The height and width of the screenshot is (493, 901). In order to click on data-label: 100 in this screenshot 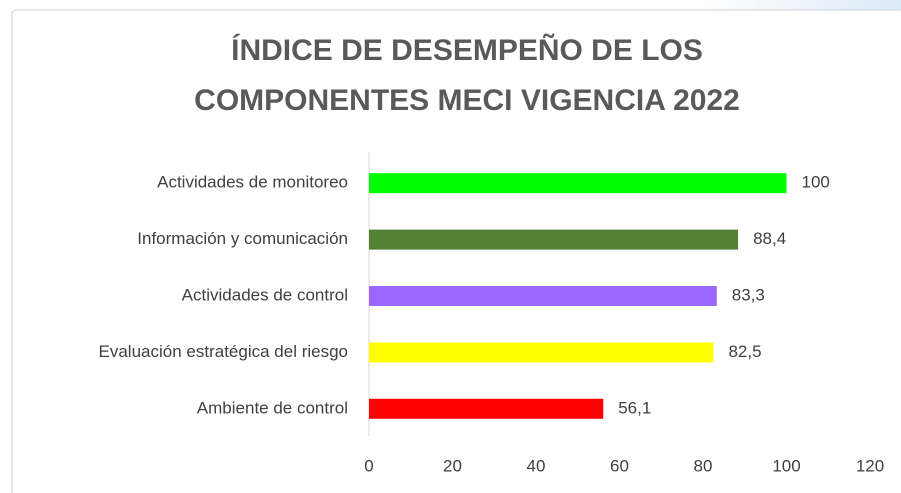, I will do `click(816, 182)`.